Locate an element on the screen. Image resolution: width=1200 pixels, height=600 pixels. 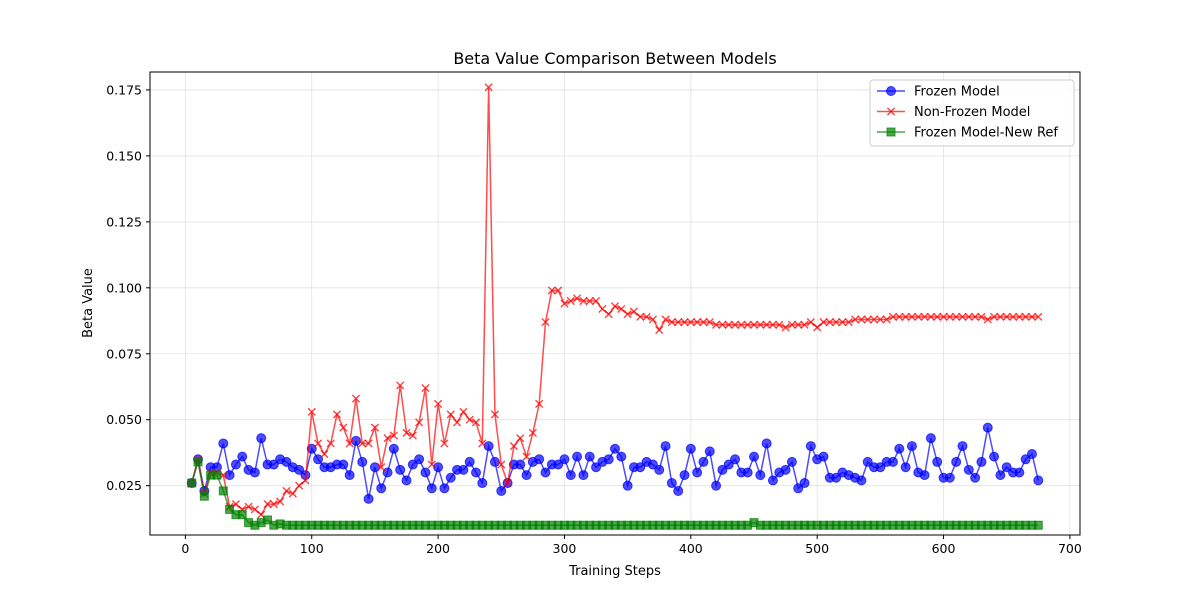
y-tick-label: 0.075 is located at coordinates (124, 353).